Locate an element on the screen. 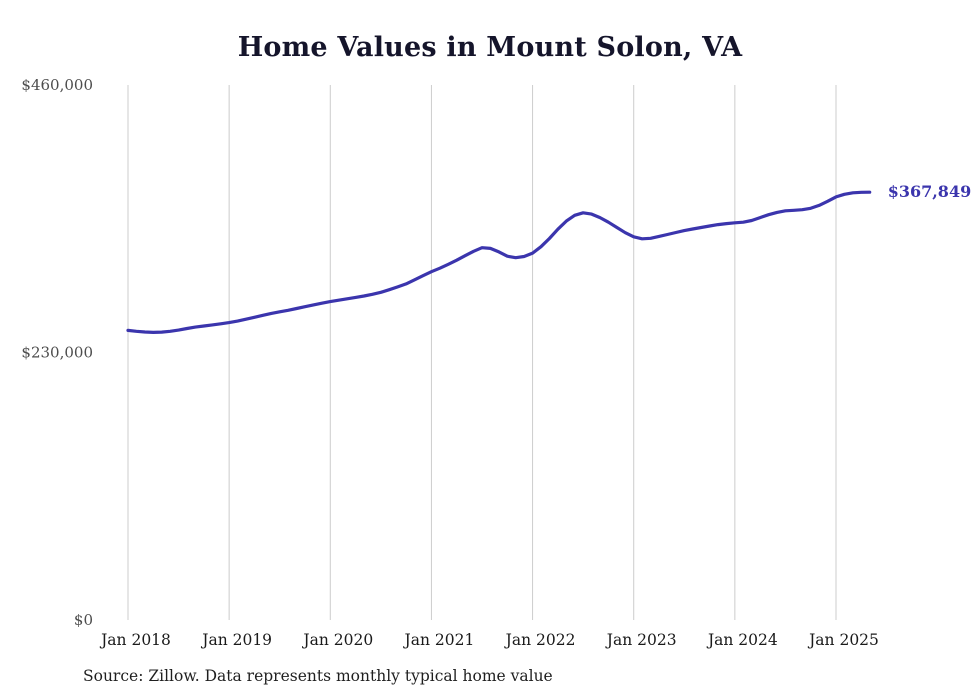  x-axis-tick-label: Jan 2025 is located at coordinates (843, 640).